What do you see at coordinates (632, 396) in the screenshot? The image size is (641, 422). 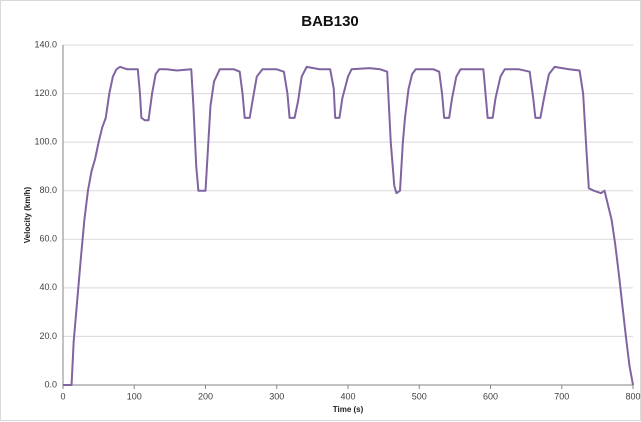 I see `x-tick-label: 800` at bounding box center [632, 396].